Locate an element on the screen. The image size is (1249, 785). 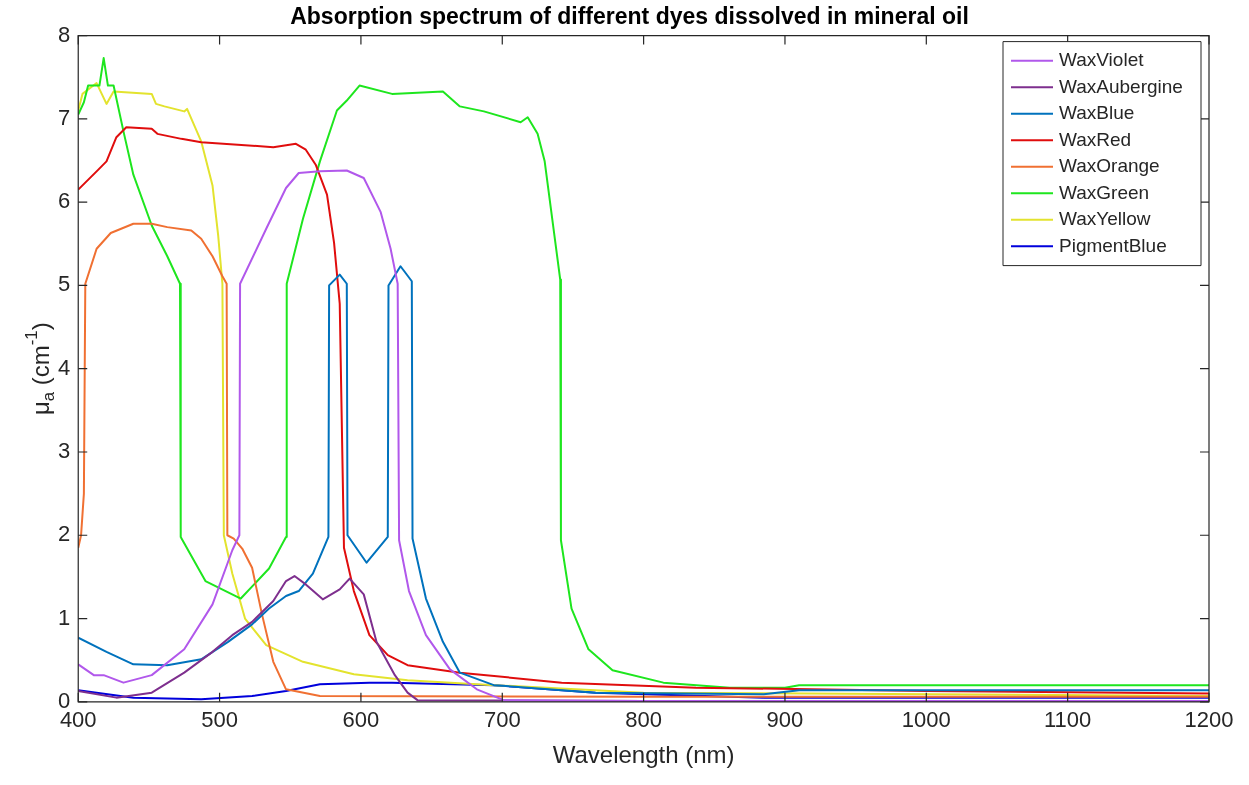
y-axis-title: μa (cm-1) is located at coordinates (40, 369).